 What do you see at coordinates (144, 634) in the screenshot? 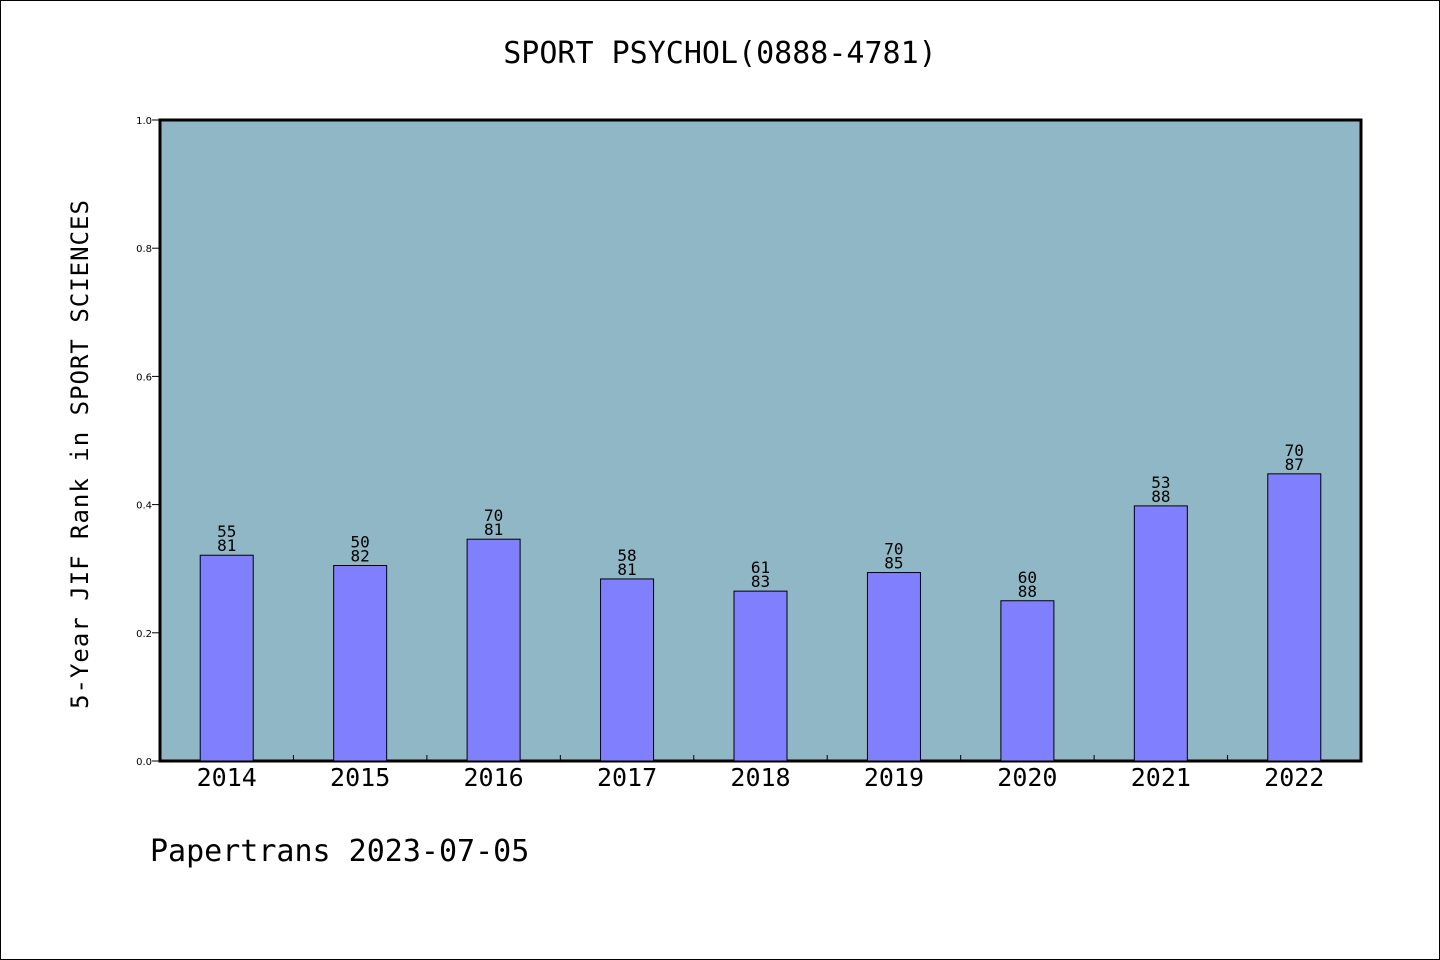
I see `y-tick-label: 0.2` at bounding box center [144, 634].